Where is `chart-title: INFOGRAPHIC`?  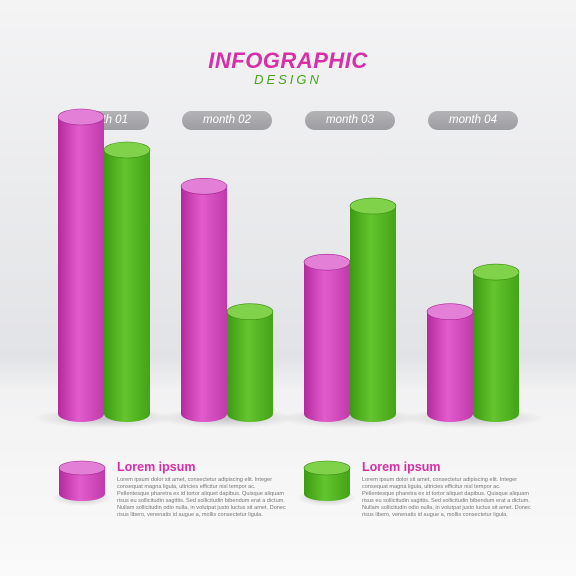 chart-title: INFOGRAPHIC is located at coordinates (288, 60).